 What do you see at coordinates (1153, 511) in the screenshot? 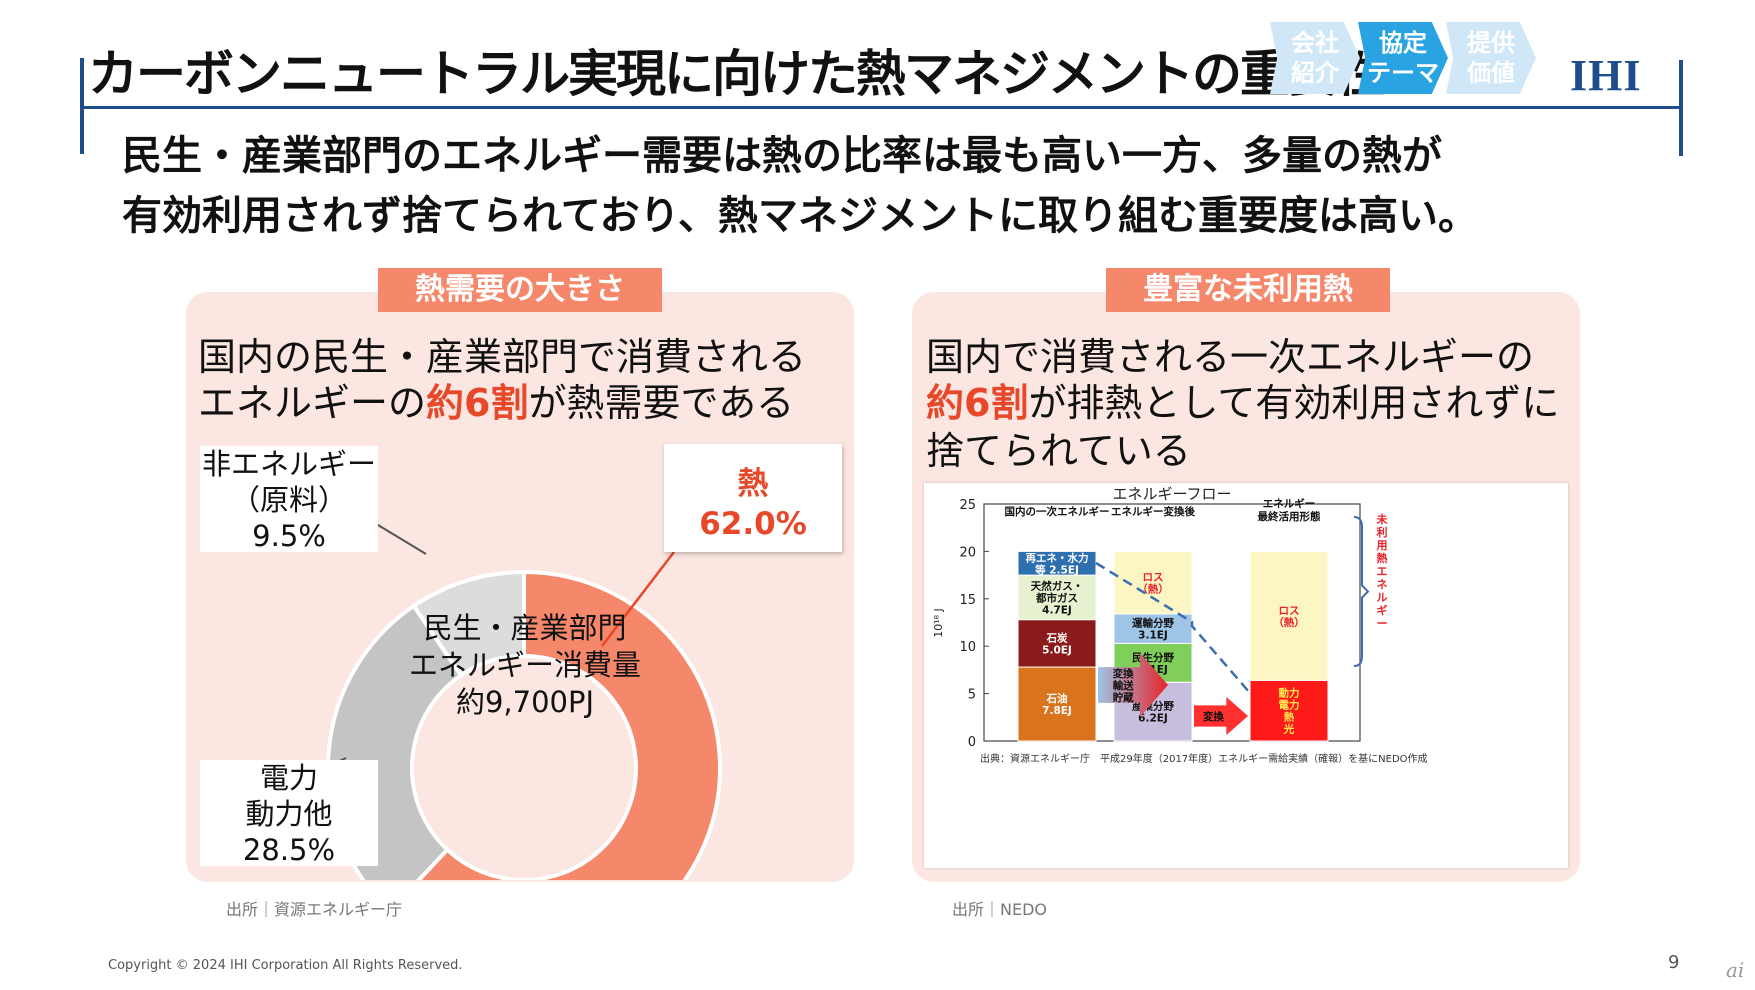
I see `stack-category-label: エネルギー変換後` at bounding box center [1153, 511].